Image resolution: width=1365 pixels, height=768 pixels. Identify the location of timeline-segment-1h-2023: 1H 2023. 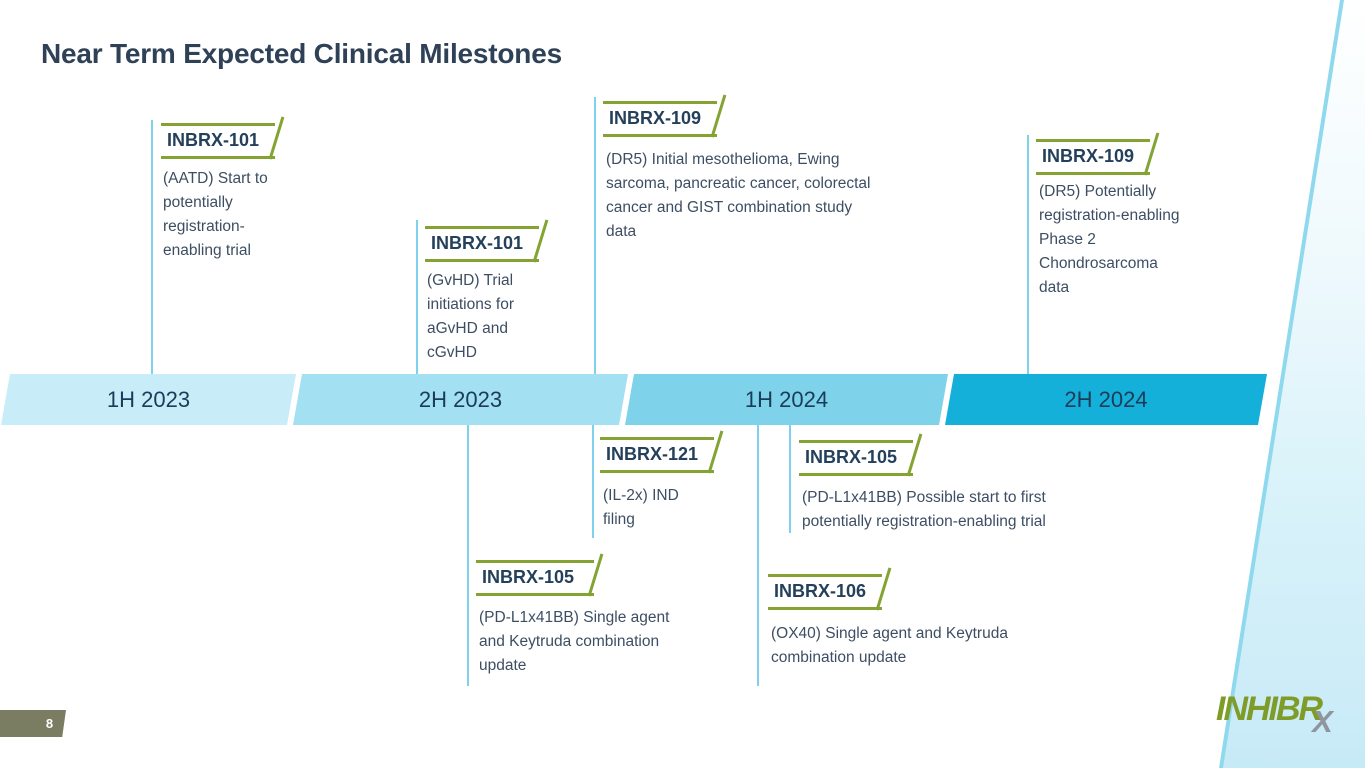
(148, 399).